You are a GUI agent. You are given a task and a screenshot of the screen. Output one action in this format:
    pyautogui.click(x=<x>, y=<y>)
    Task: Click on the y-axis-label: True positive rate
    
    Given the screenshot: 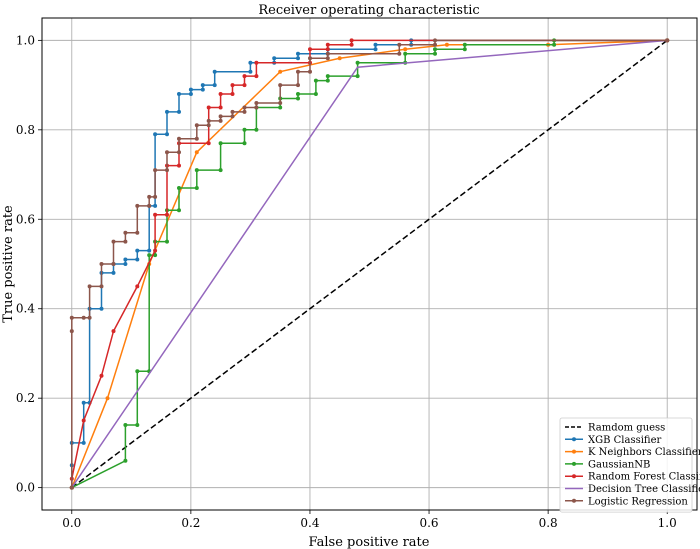 What is the action you would take?
    pyautogui.click(x=8, y=264)
    